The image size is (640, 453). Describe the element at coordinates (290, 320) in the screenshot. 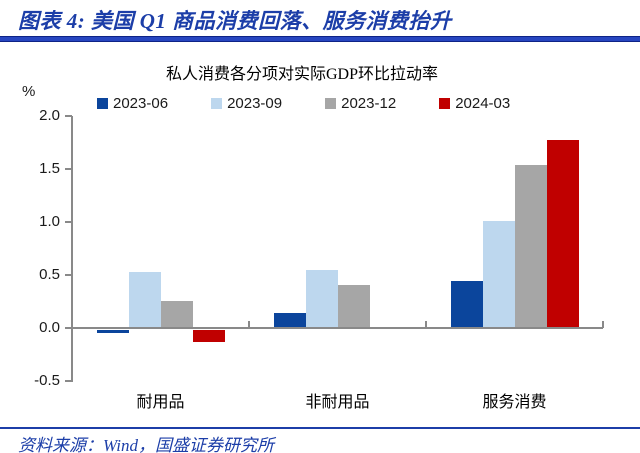

I see `bar-非耐用品-2023-06` at that location.